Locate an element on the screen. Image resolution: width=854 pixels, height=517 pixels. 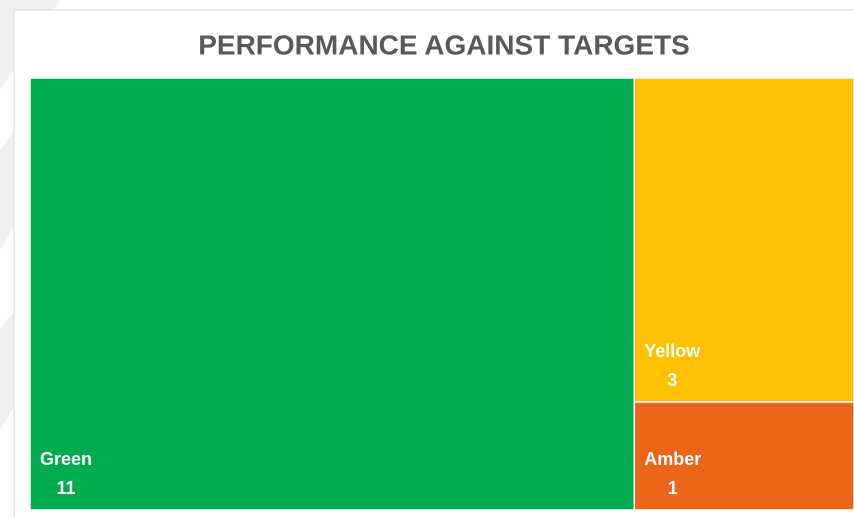
tile-value: 11 is located at coordinates (66, 488).